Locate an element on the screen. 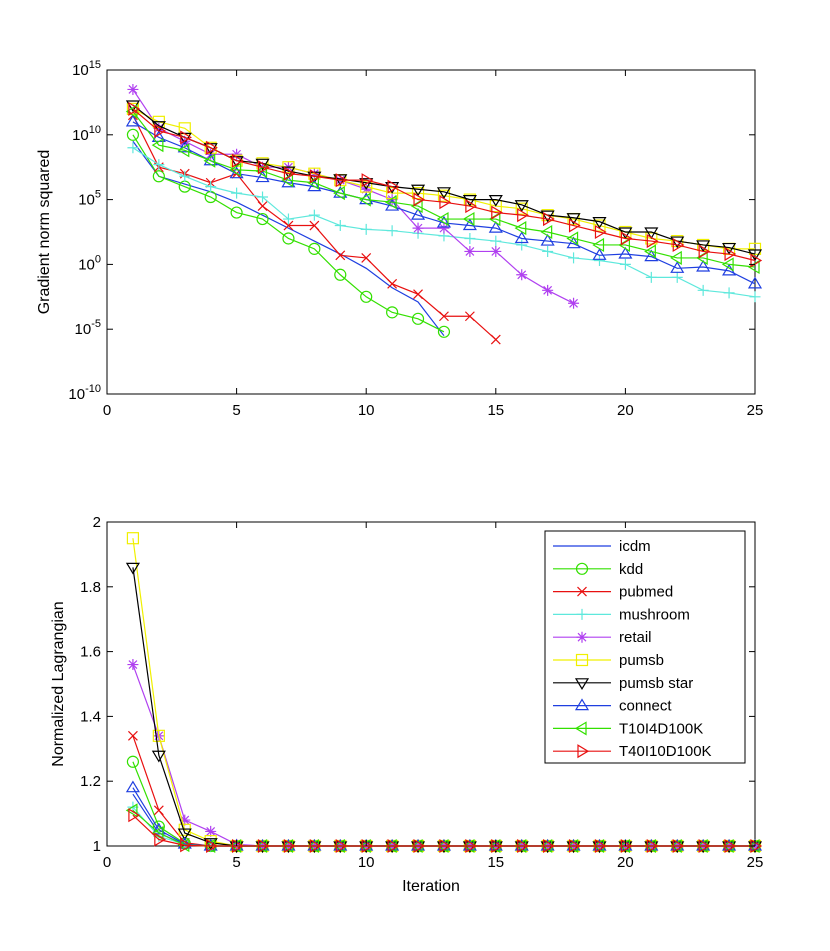 This screenshot has height=951, width=830. plot2-y-tick-label: 1 is located at coordinates (97, 846).